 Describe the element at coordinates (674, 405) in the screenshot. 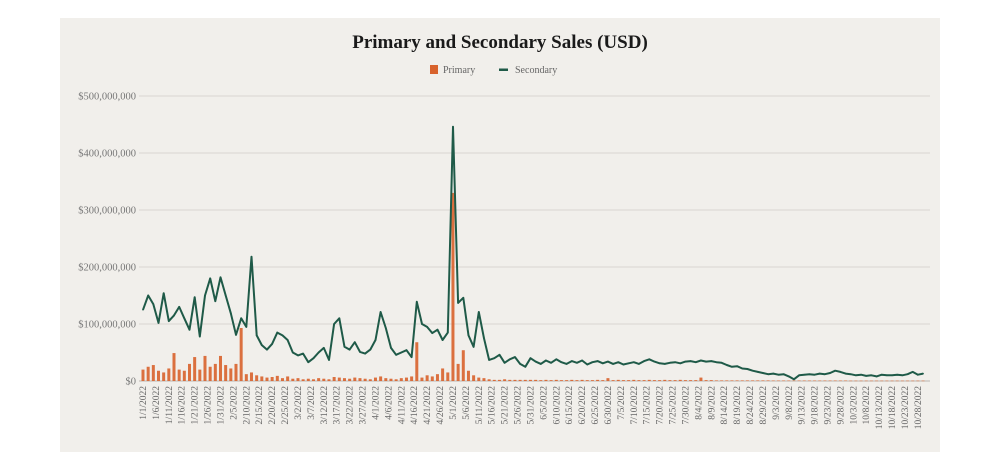

I see `x-tick-label: 7/25/2022` at that location.